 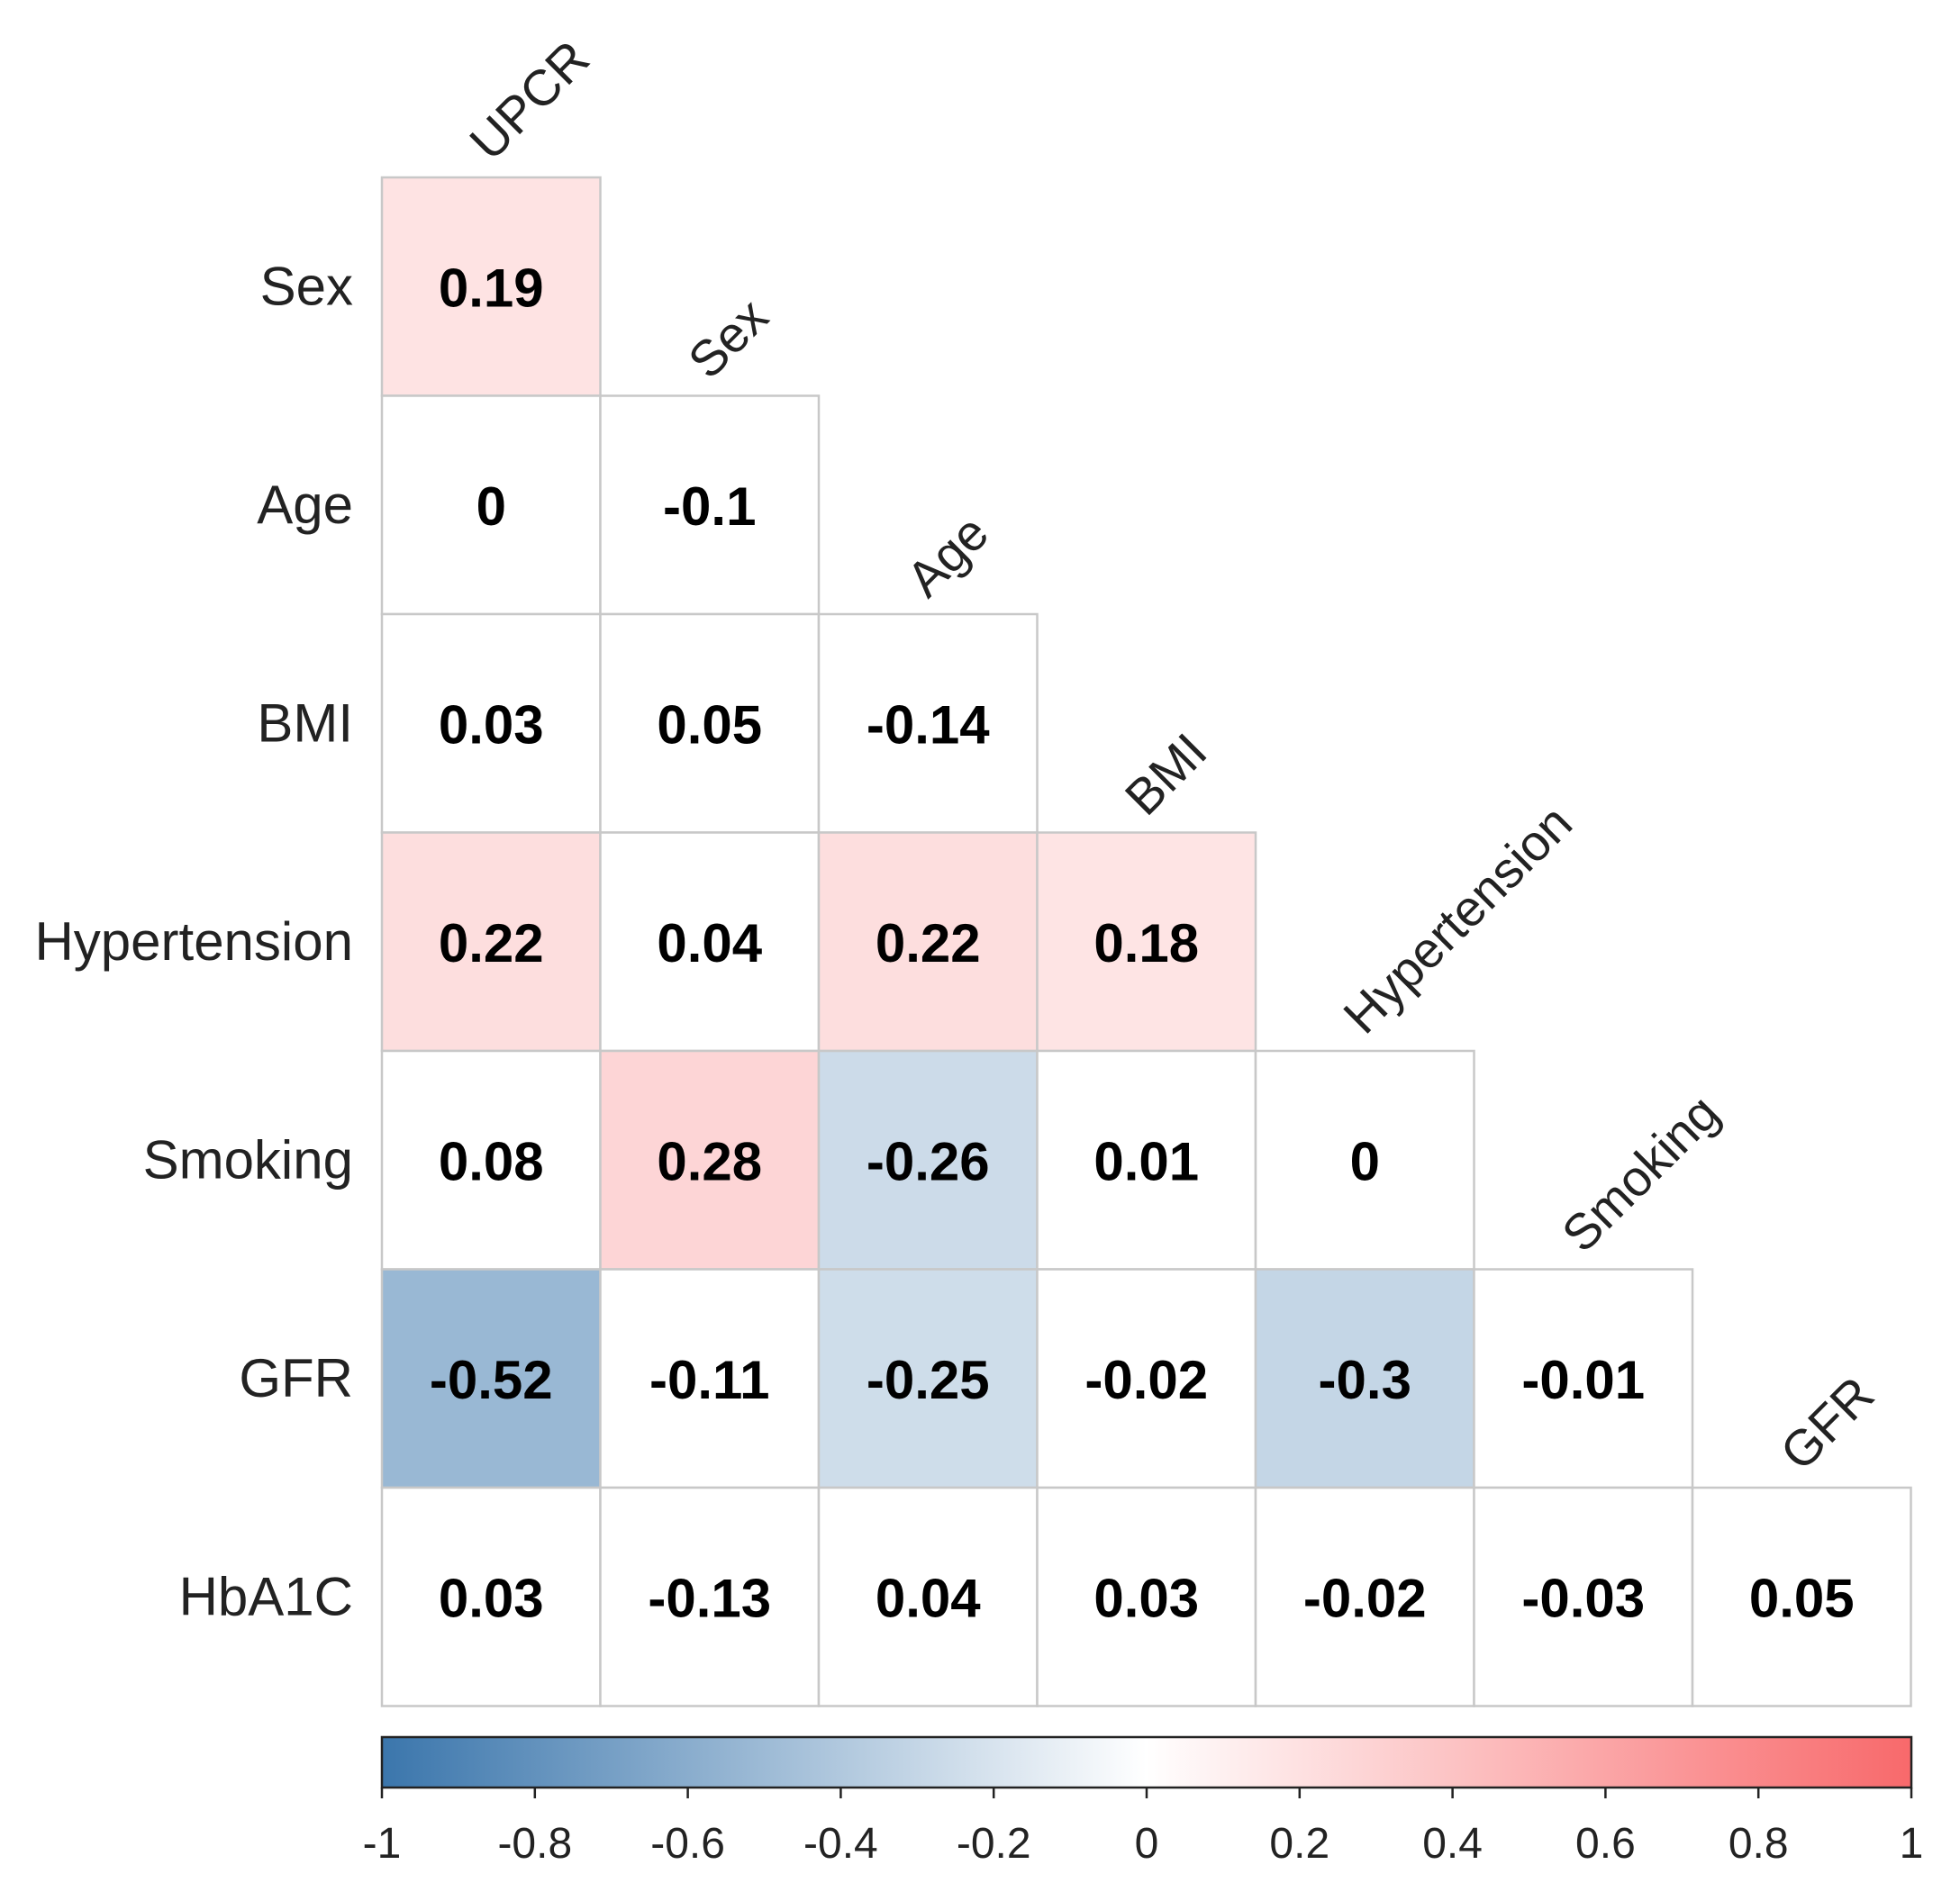 What do you see at coordinates (534, 1844) in the screenshot?
I see `colorbar-tick-label: -0.8` at bounding box center [534, 1844].